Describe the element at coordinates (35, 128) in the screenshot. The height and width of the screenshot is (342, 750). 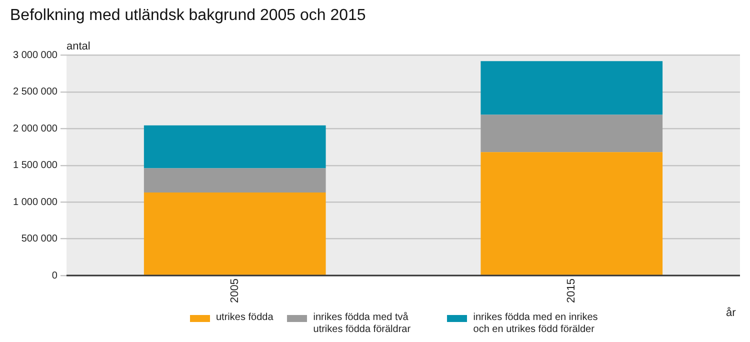
I see `y-tick-label: 2 000 000` at that location.